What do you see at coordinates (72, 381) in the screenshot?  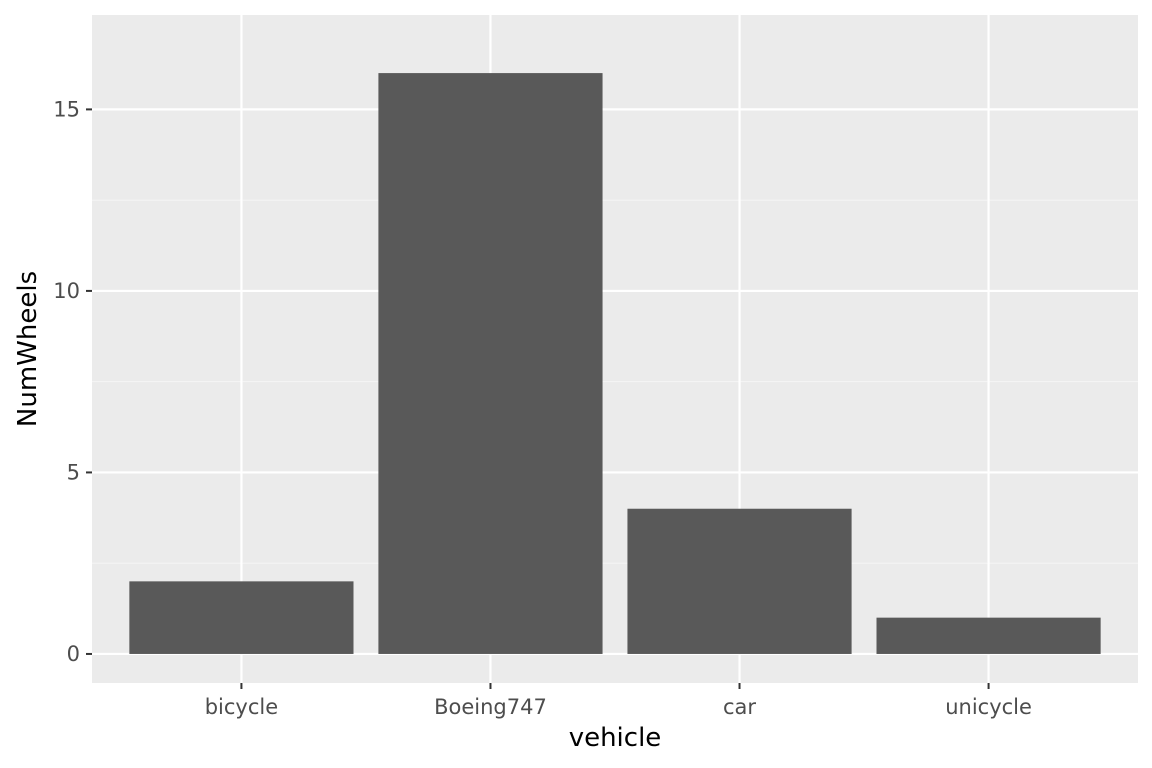 I see `y-axis: 0 5 10 15` at bounding box center [72, 381].